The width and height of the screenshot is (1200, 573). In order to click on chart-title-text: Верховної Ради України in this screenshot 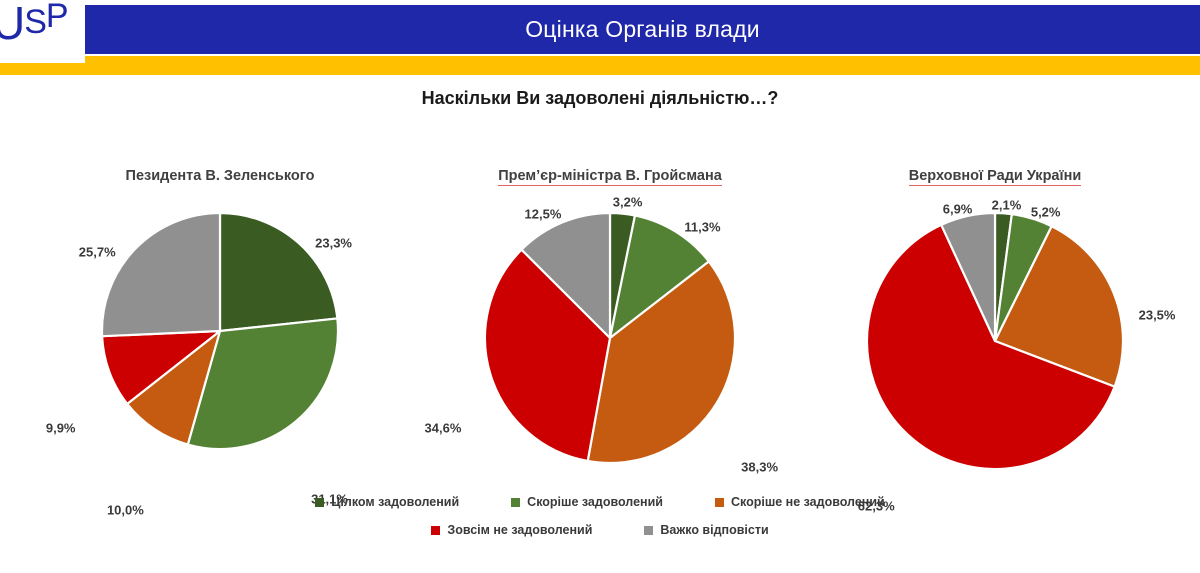, I will do `click(995, 177)`.